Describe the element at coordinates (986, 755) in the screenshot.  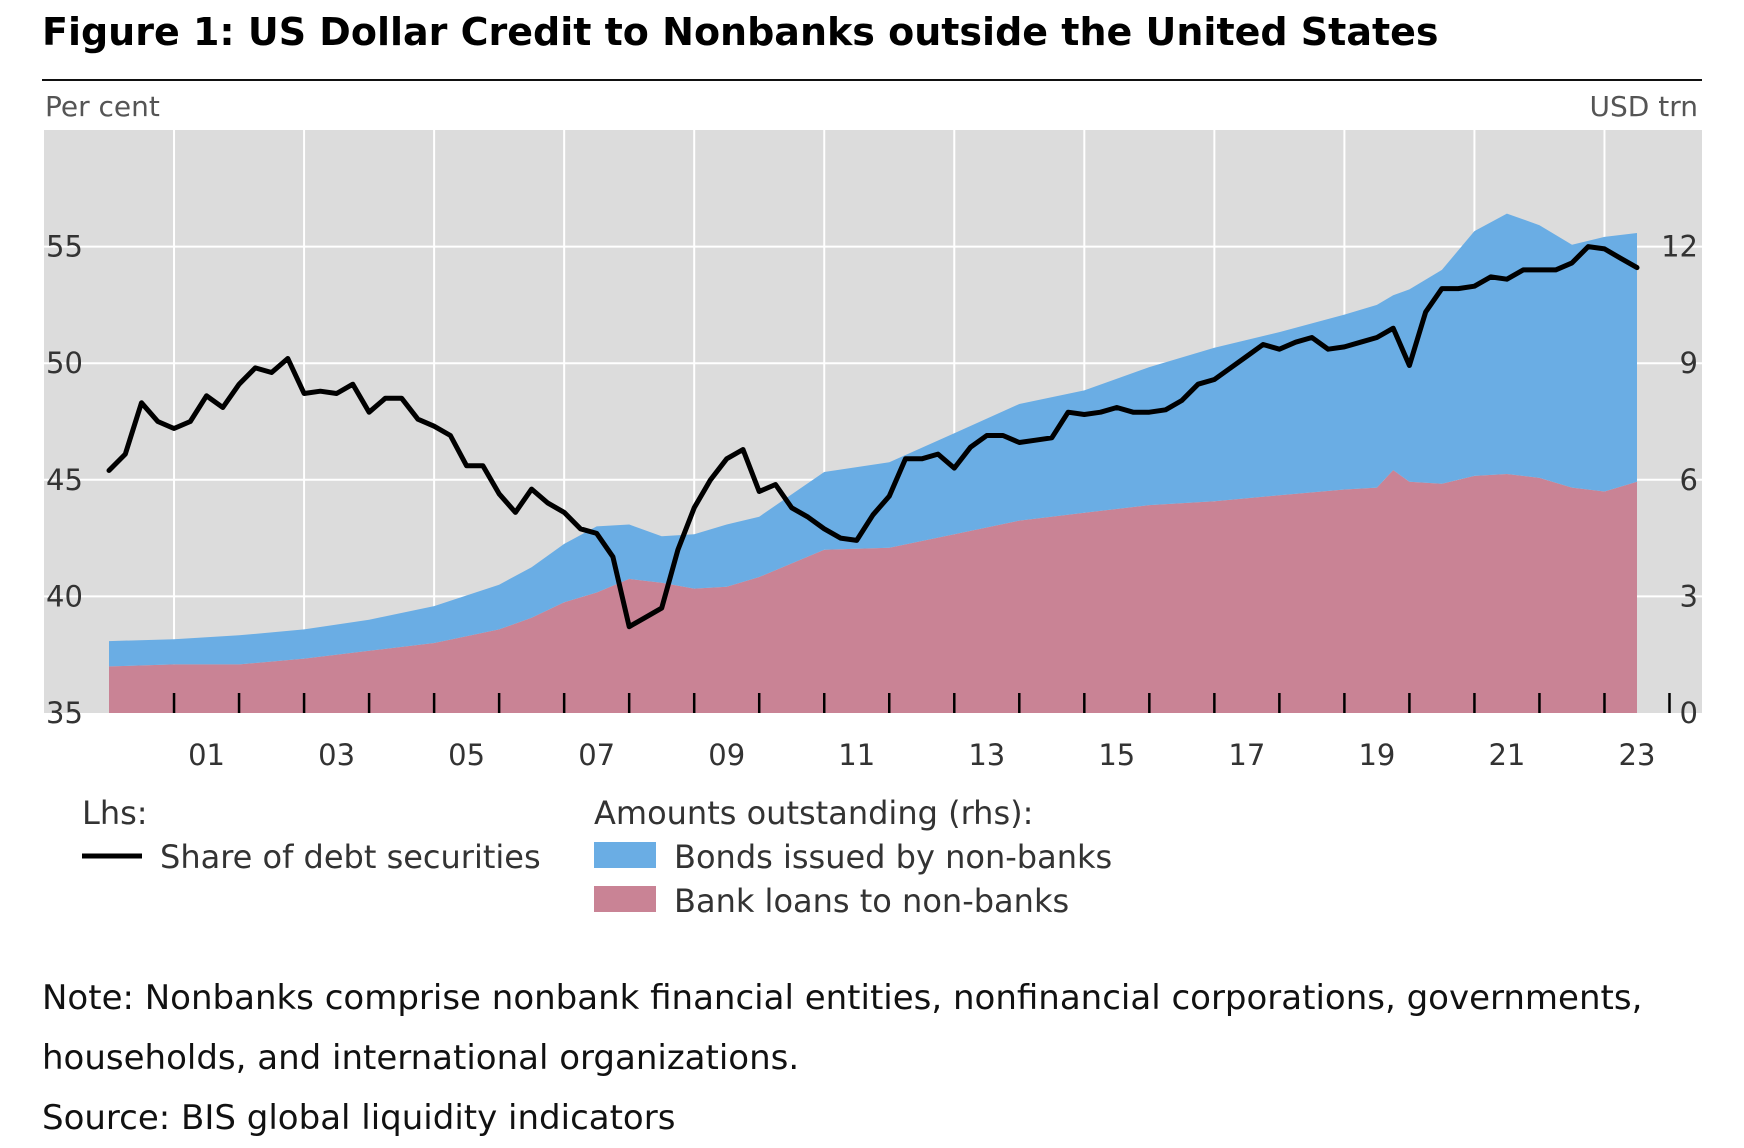
I see `x-tick-label: 13` at that location.